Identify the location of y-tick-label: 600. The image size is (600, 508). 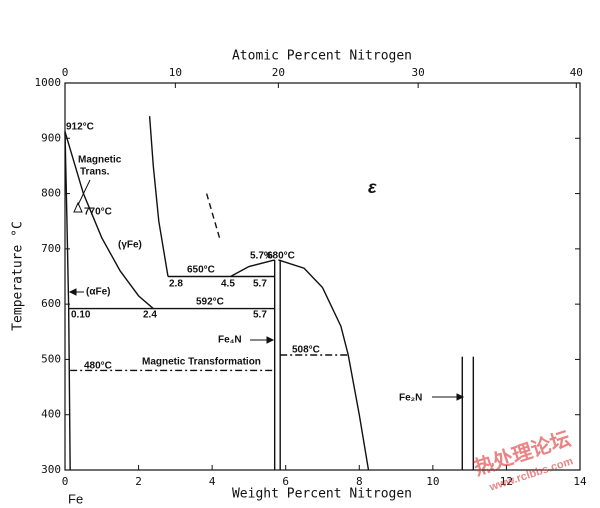
(51, 303).